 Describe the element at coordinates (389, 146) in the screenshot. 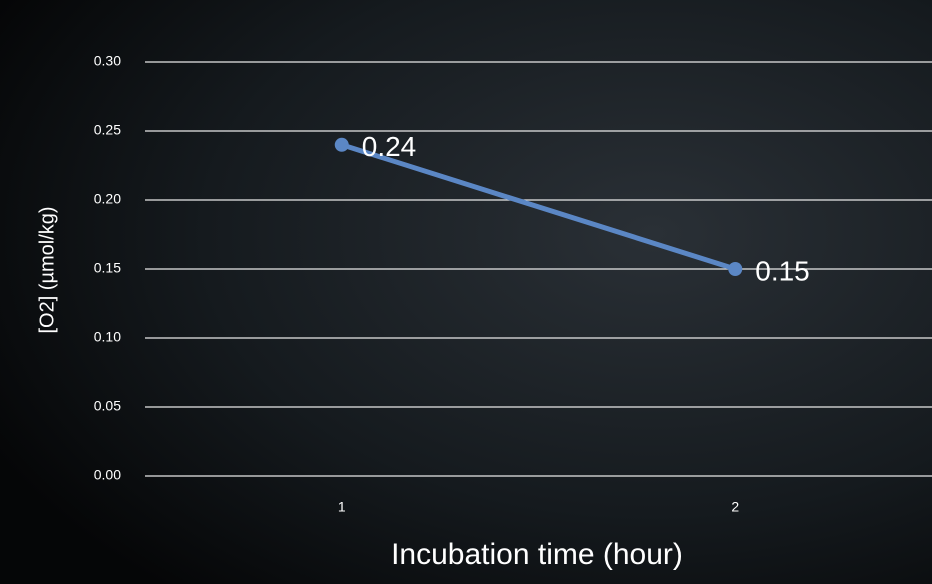

I see `data-label: 0.24` at that location.